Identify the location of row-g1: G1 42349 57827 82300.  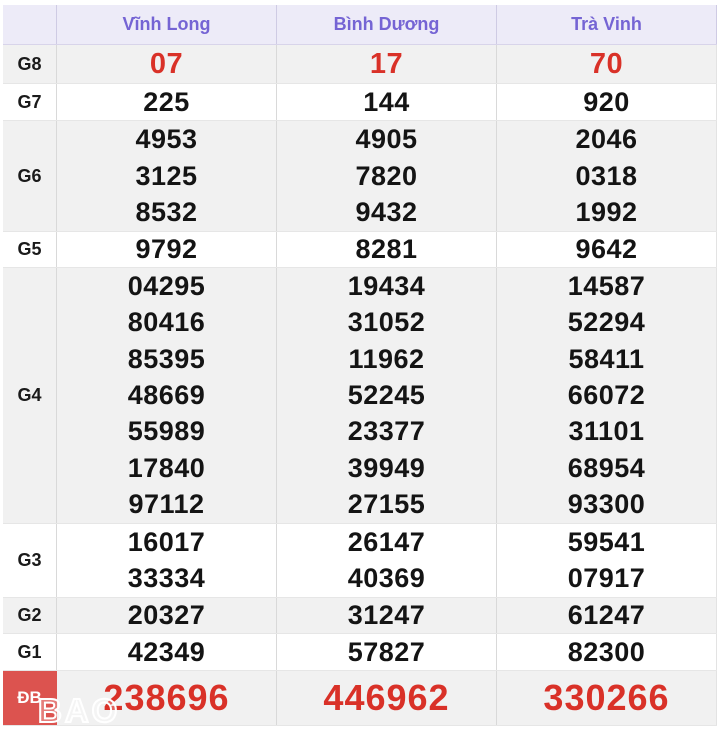
(360, 652).